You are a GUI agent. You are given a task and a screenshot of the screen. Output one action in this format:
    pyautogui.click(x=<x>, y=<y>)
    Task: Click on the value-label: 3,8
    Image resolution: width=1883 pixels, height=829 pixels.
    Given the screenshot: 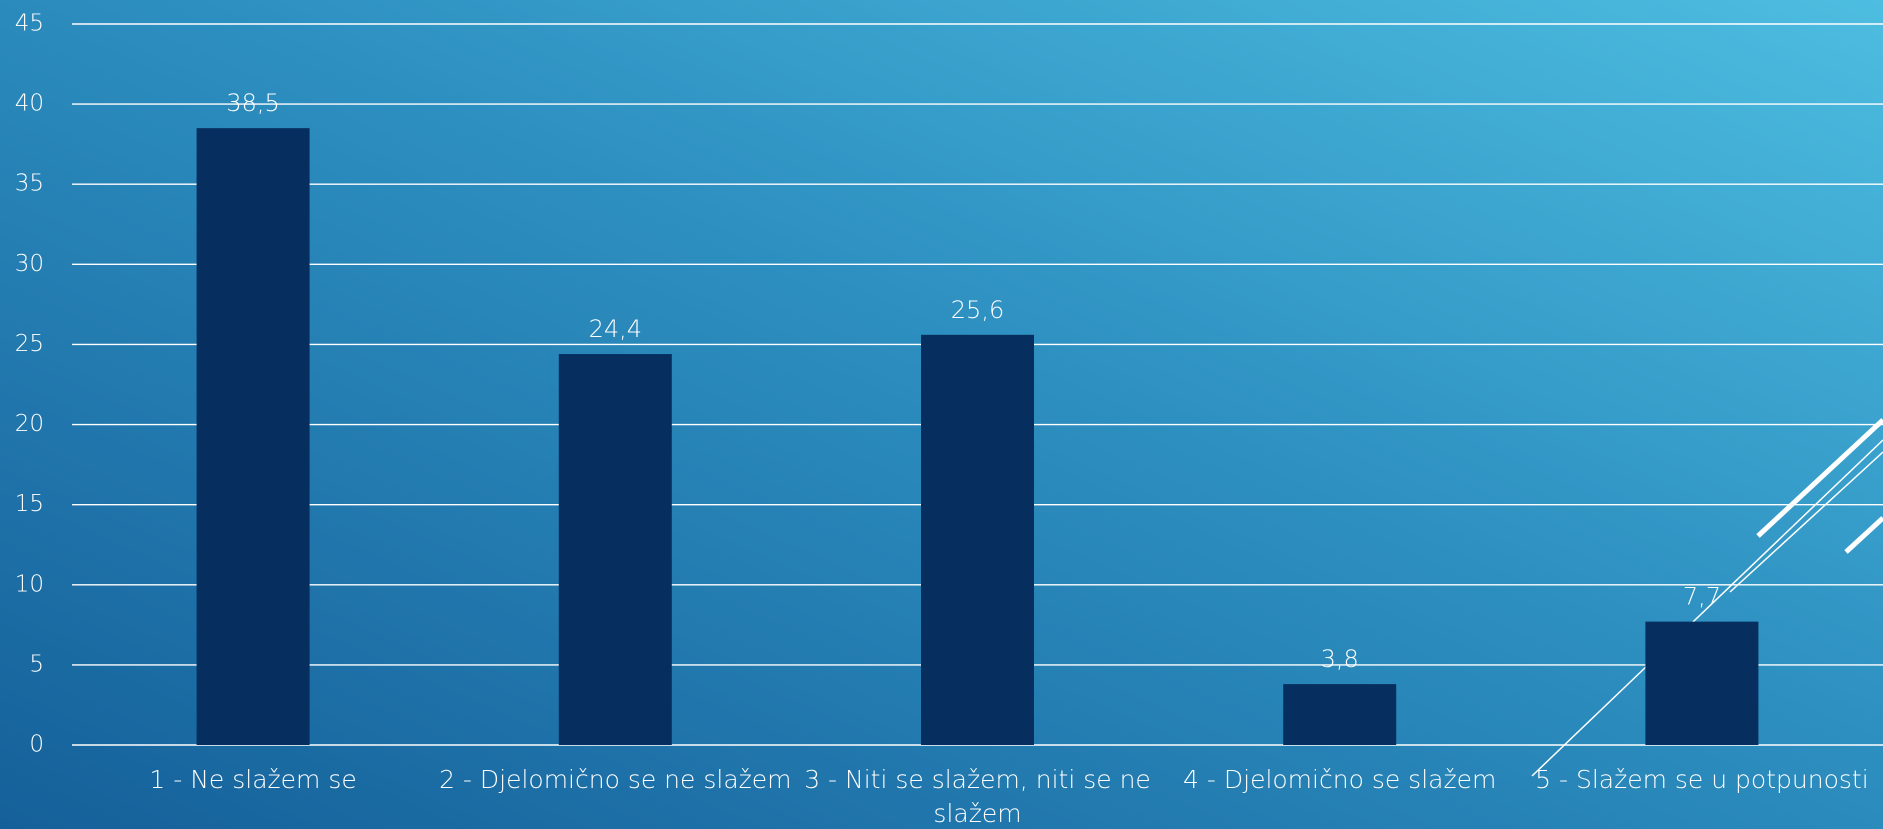 What is the action you would take?
    pyautogui.click(x=1340, y=659)
    